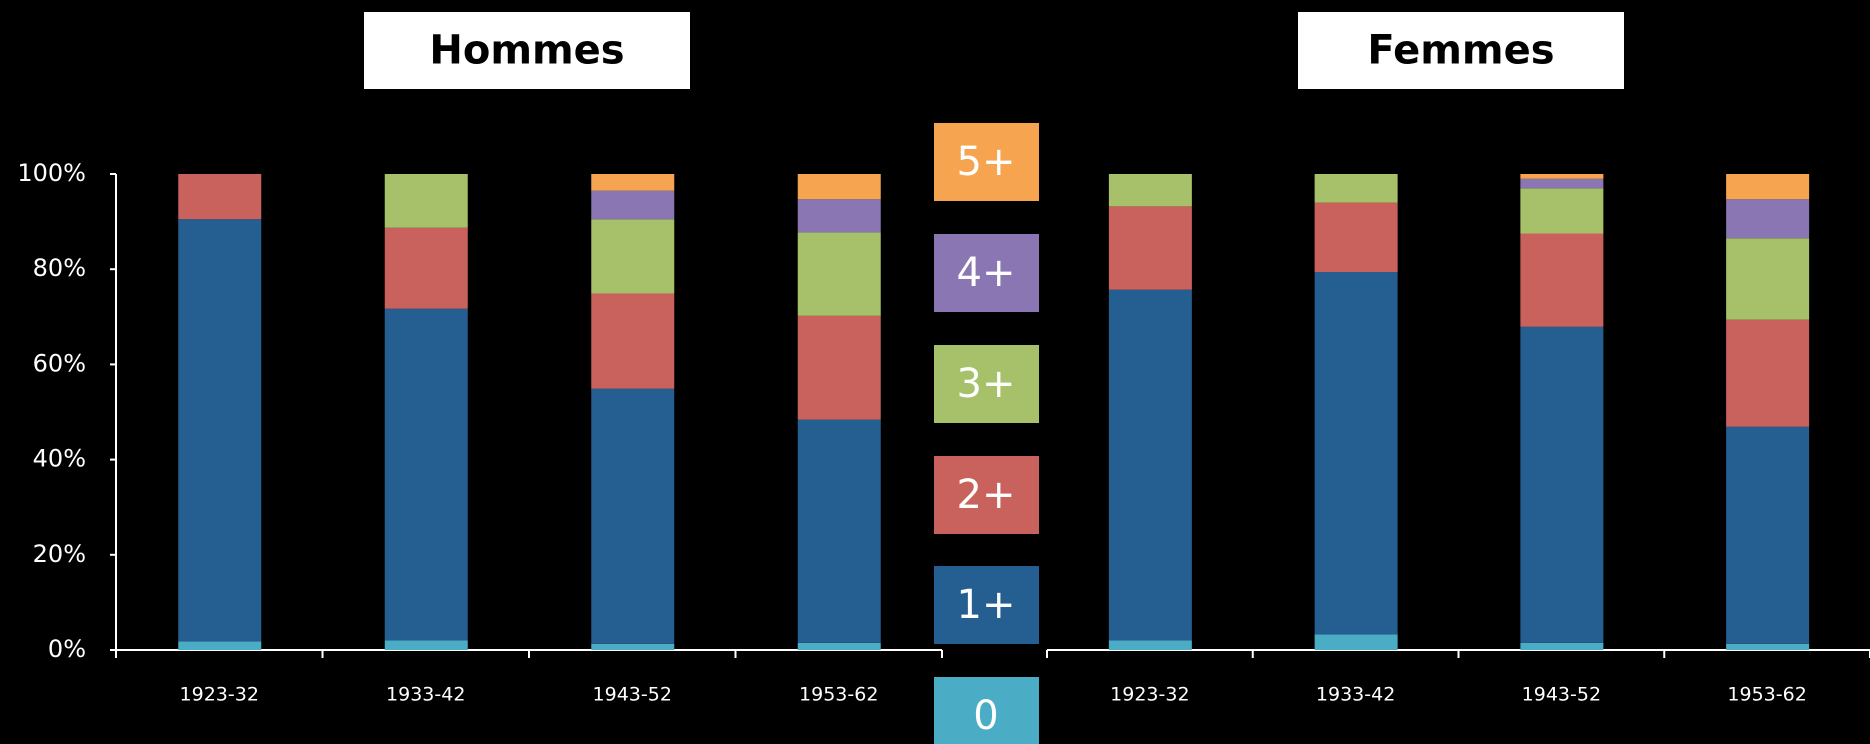 The height and width of the screenshot is (744, 1870). What do you see at coordinates (51, 173) in the screenshot?
I see `y-tick-label: 100%` at bounding box center [51, 173].